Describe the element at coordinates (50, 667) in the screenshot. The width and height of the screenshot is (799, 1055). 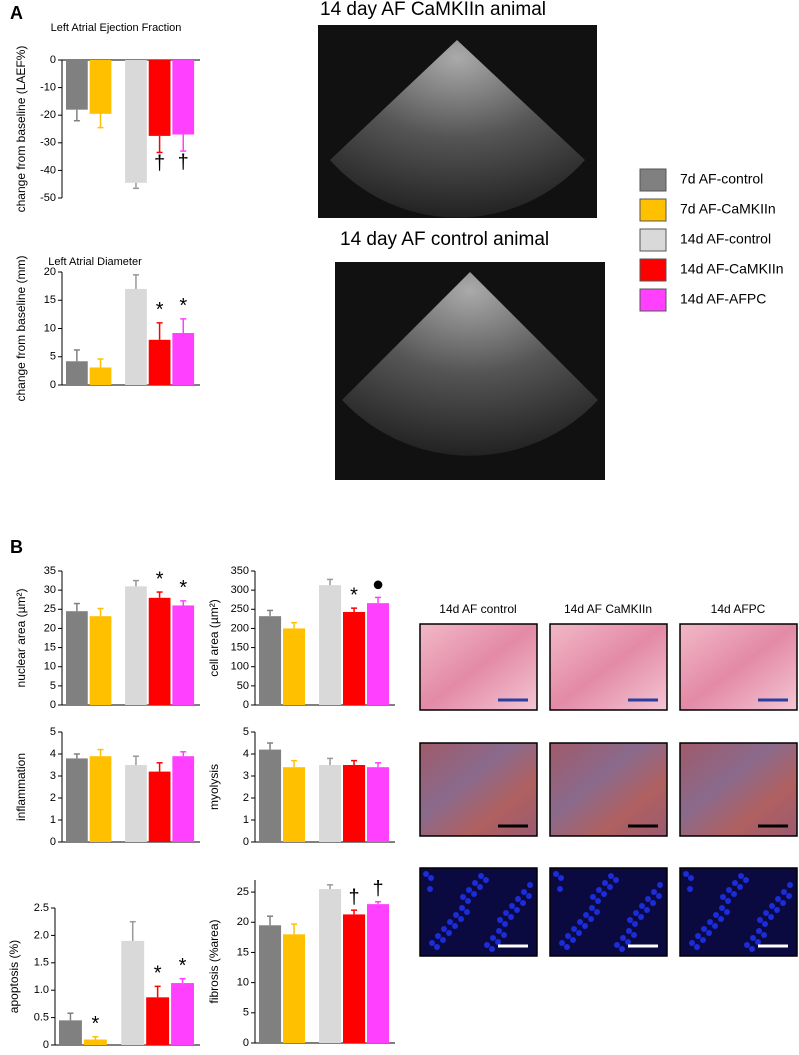
I see `y-tick-label: 10` at that location.